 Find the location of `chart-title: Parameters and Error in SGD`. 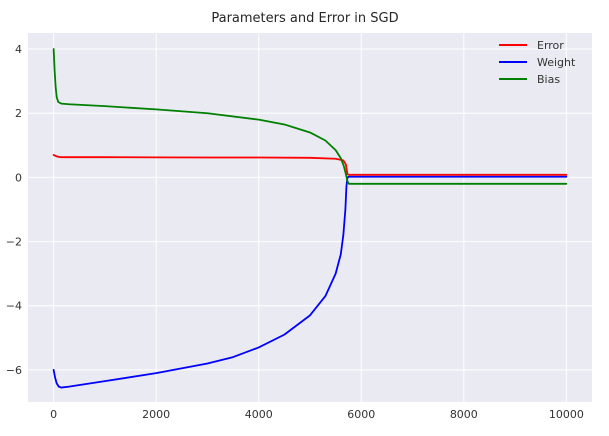

chart-title: Parameters and Error in SGD is located at coordinates (304, 18).